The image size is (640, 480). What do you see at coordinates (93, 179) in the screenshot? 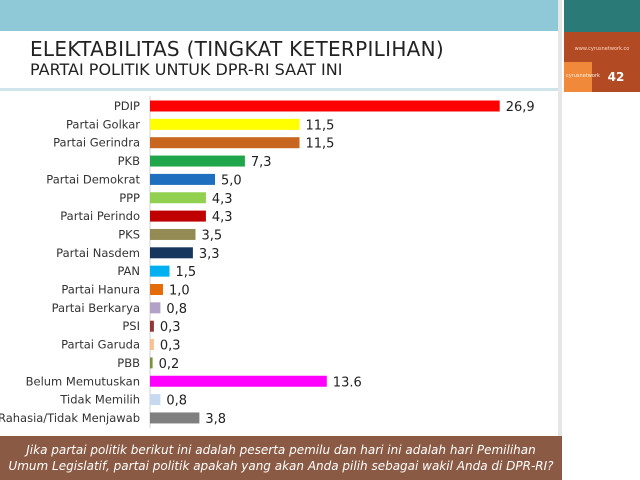
I see `category-label: Partai Demokrat` at bounding box center [93, 179].